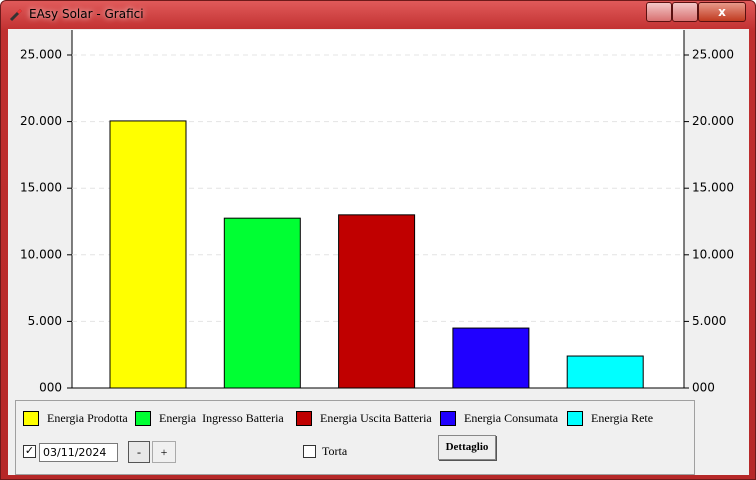  What do you see at coordinates (355, 437) in the screenshot?
I see `legend-panel` at bounding box center [355, 437].